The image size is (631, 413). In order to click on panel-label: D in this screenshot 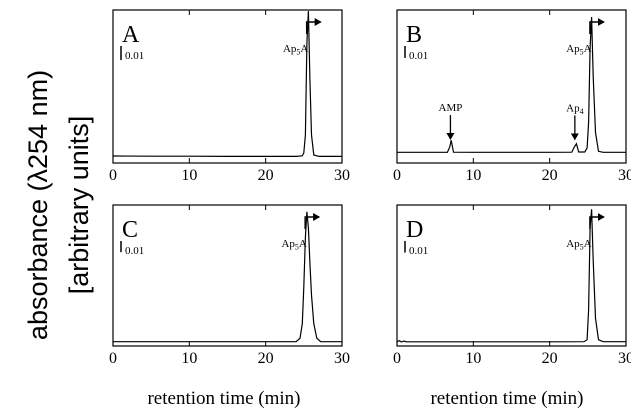, I will do `click(414, 230)`.